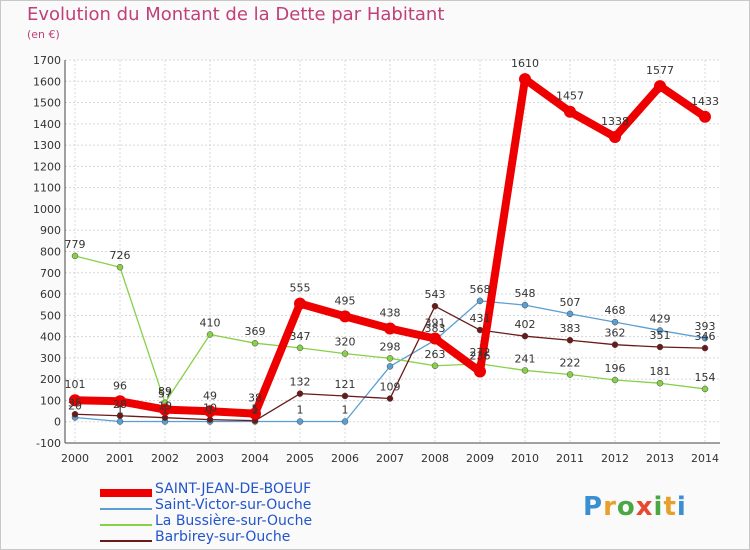  What do you see at coordinates (165, 458) in the screenshot?
I see `x-tick-label: 2002` at bounding box center [165, 458].